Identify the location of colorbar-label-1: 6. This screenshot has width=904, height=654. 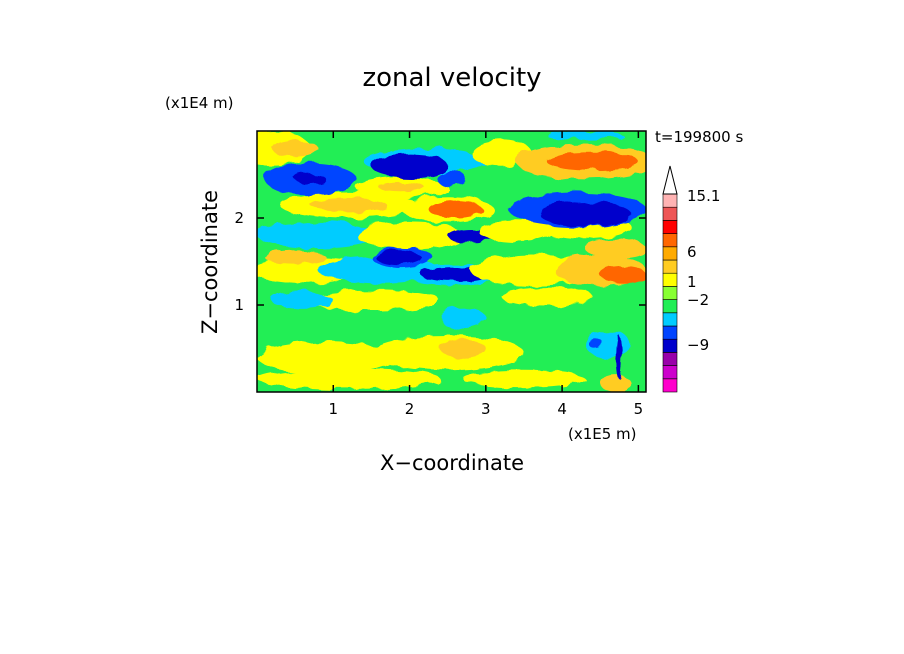
(692, 252).